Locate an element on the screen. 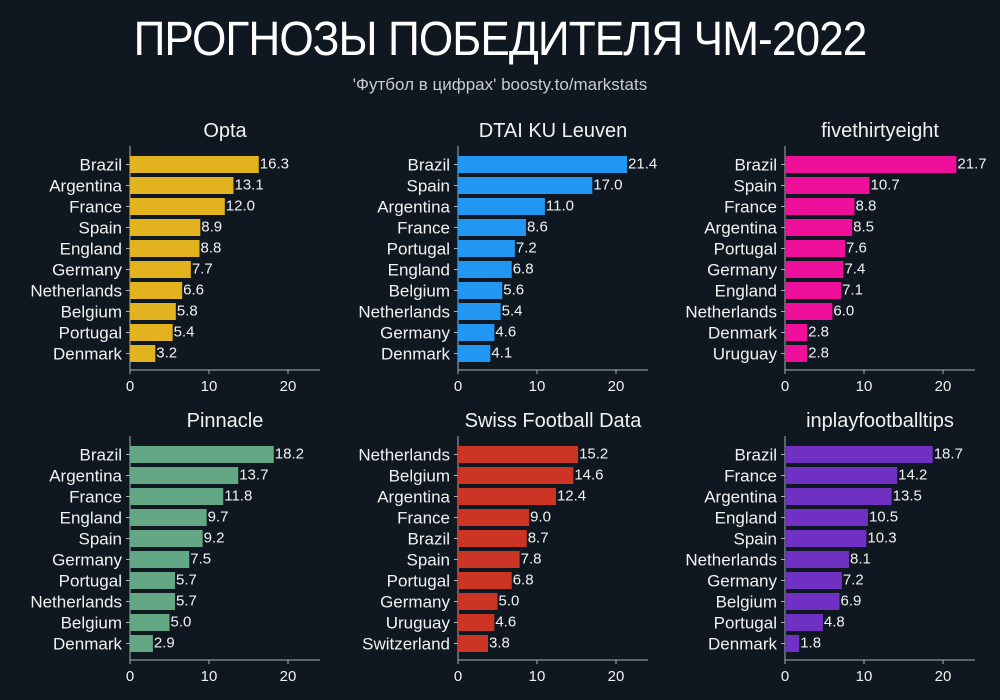 Image resolution: width=1000 pixels, height=700 pixels. value-label: 4.6 is located at coordinates (505, 622).